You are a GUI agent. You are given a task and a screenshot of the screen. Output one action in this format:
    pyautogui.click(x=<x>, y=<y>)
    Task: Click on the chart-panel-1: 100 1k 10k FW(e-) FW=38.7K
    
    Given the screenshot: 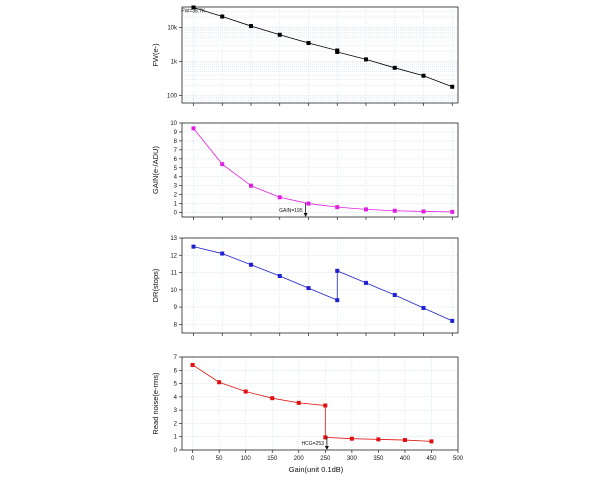 What is the action you would take?
    pyautogui.click(x=305, y=55)
    